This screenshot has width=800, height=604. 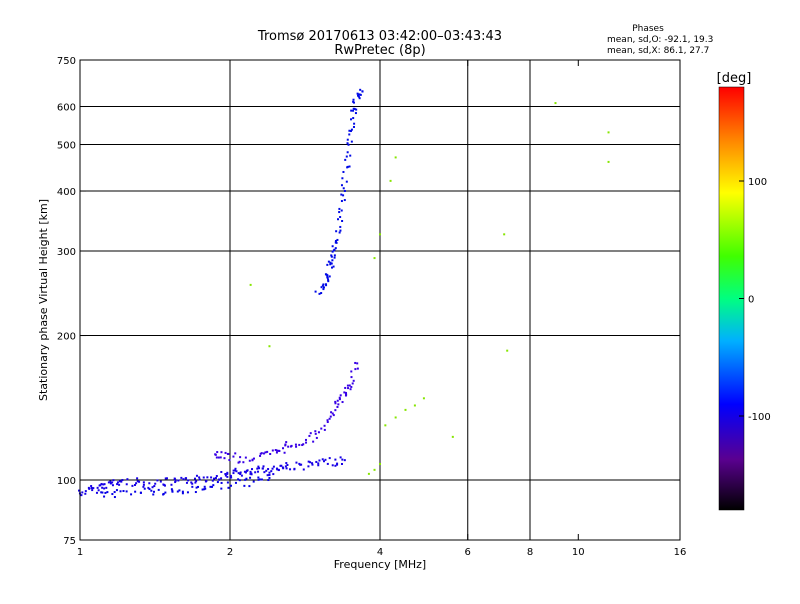 I want to click on y-tick-label: 750, so click(x=66, y=61).